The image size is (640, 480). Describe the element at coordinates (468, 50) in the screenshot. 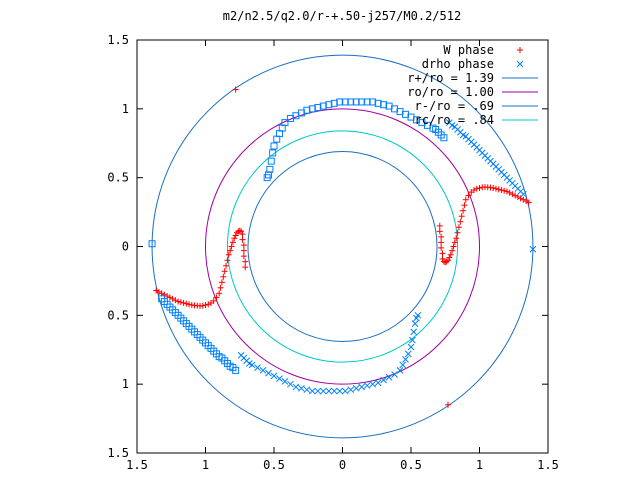

I see `legend-label: W phase` at that location.